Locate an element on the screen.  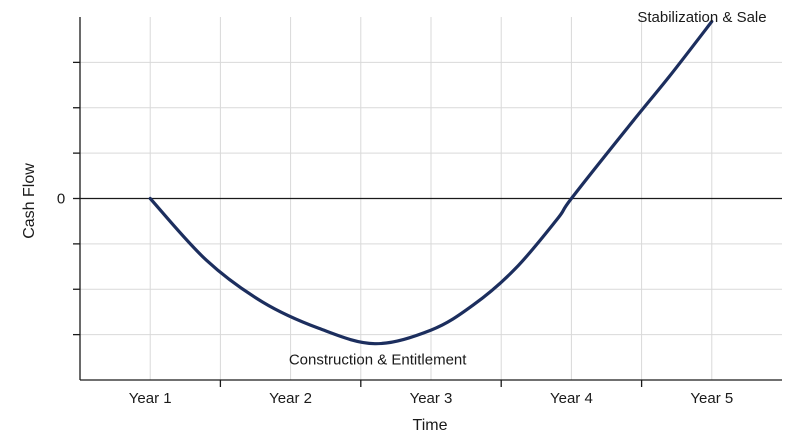
y-tick-labels: 0 is located at coordinates (61, 199).